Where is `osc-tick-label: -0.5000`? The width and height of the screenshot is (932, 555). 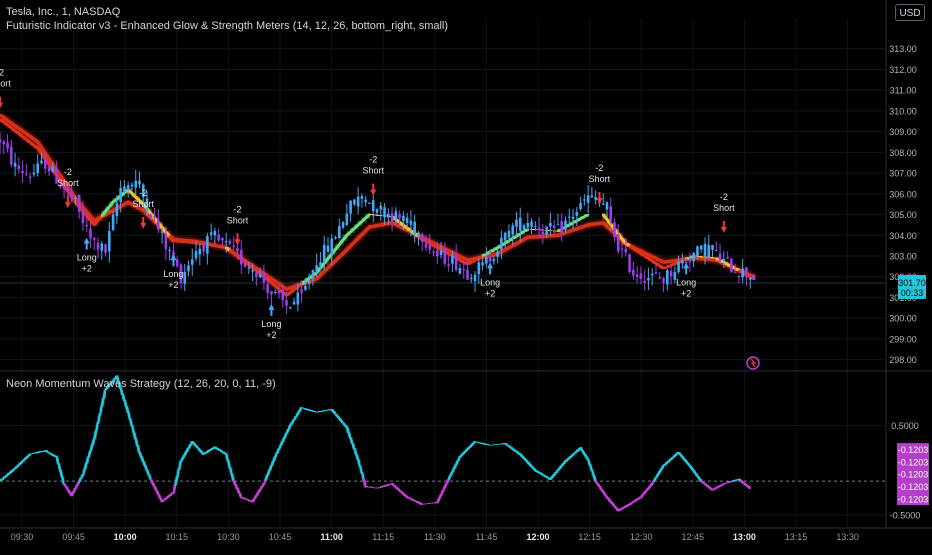 osc-tick-label: -0.5000 is located at coordinates (905, 516).